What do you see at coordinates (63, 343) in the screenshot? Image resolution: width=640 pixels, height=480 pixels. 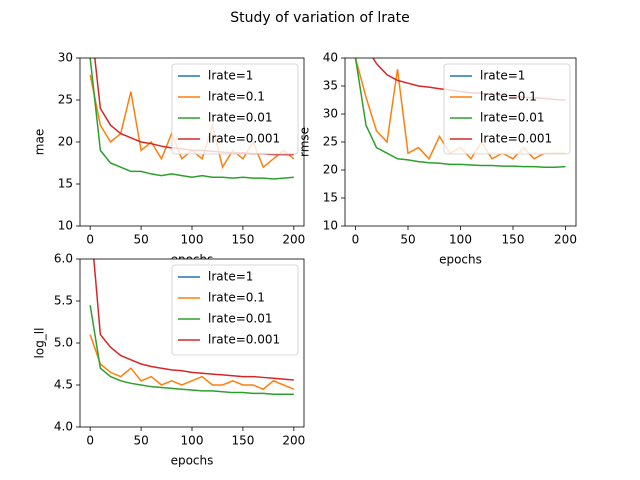 I see `y-tick-label: 5.0` at bounding box center [63, 343].